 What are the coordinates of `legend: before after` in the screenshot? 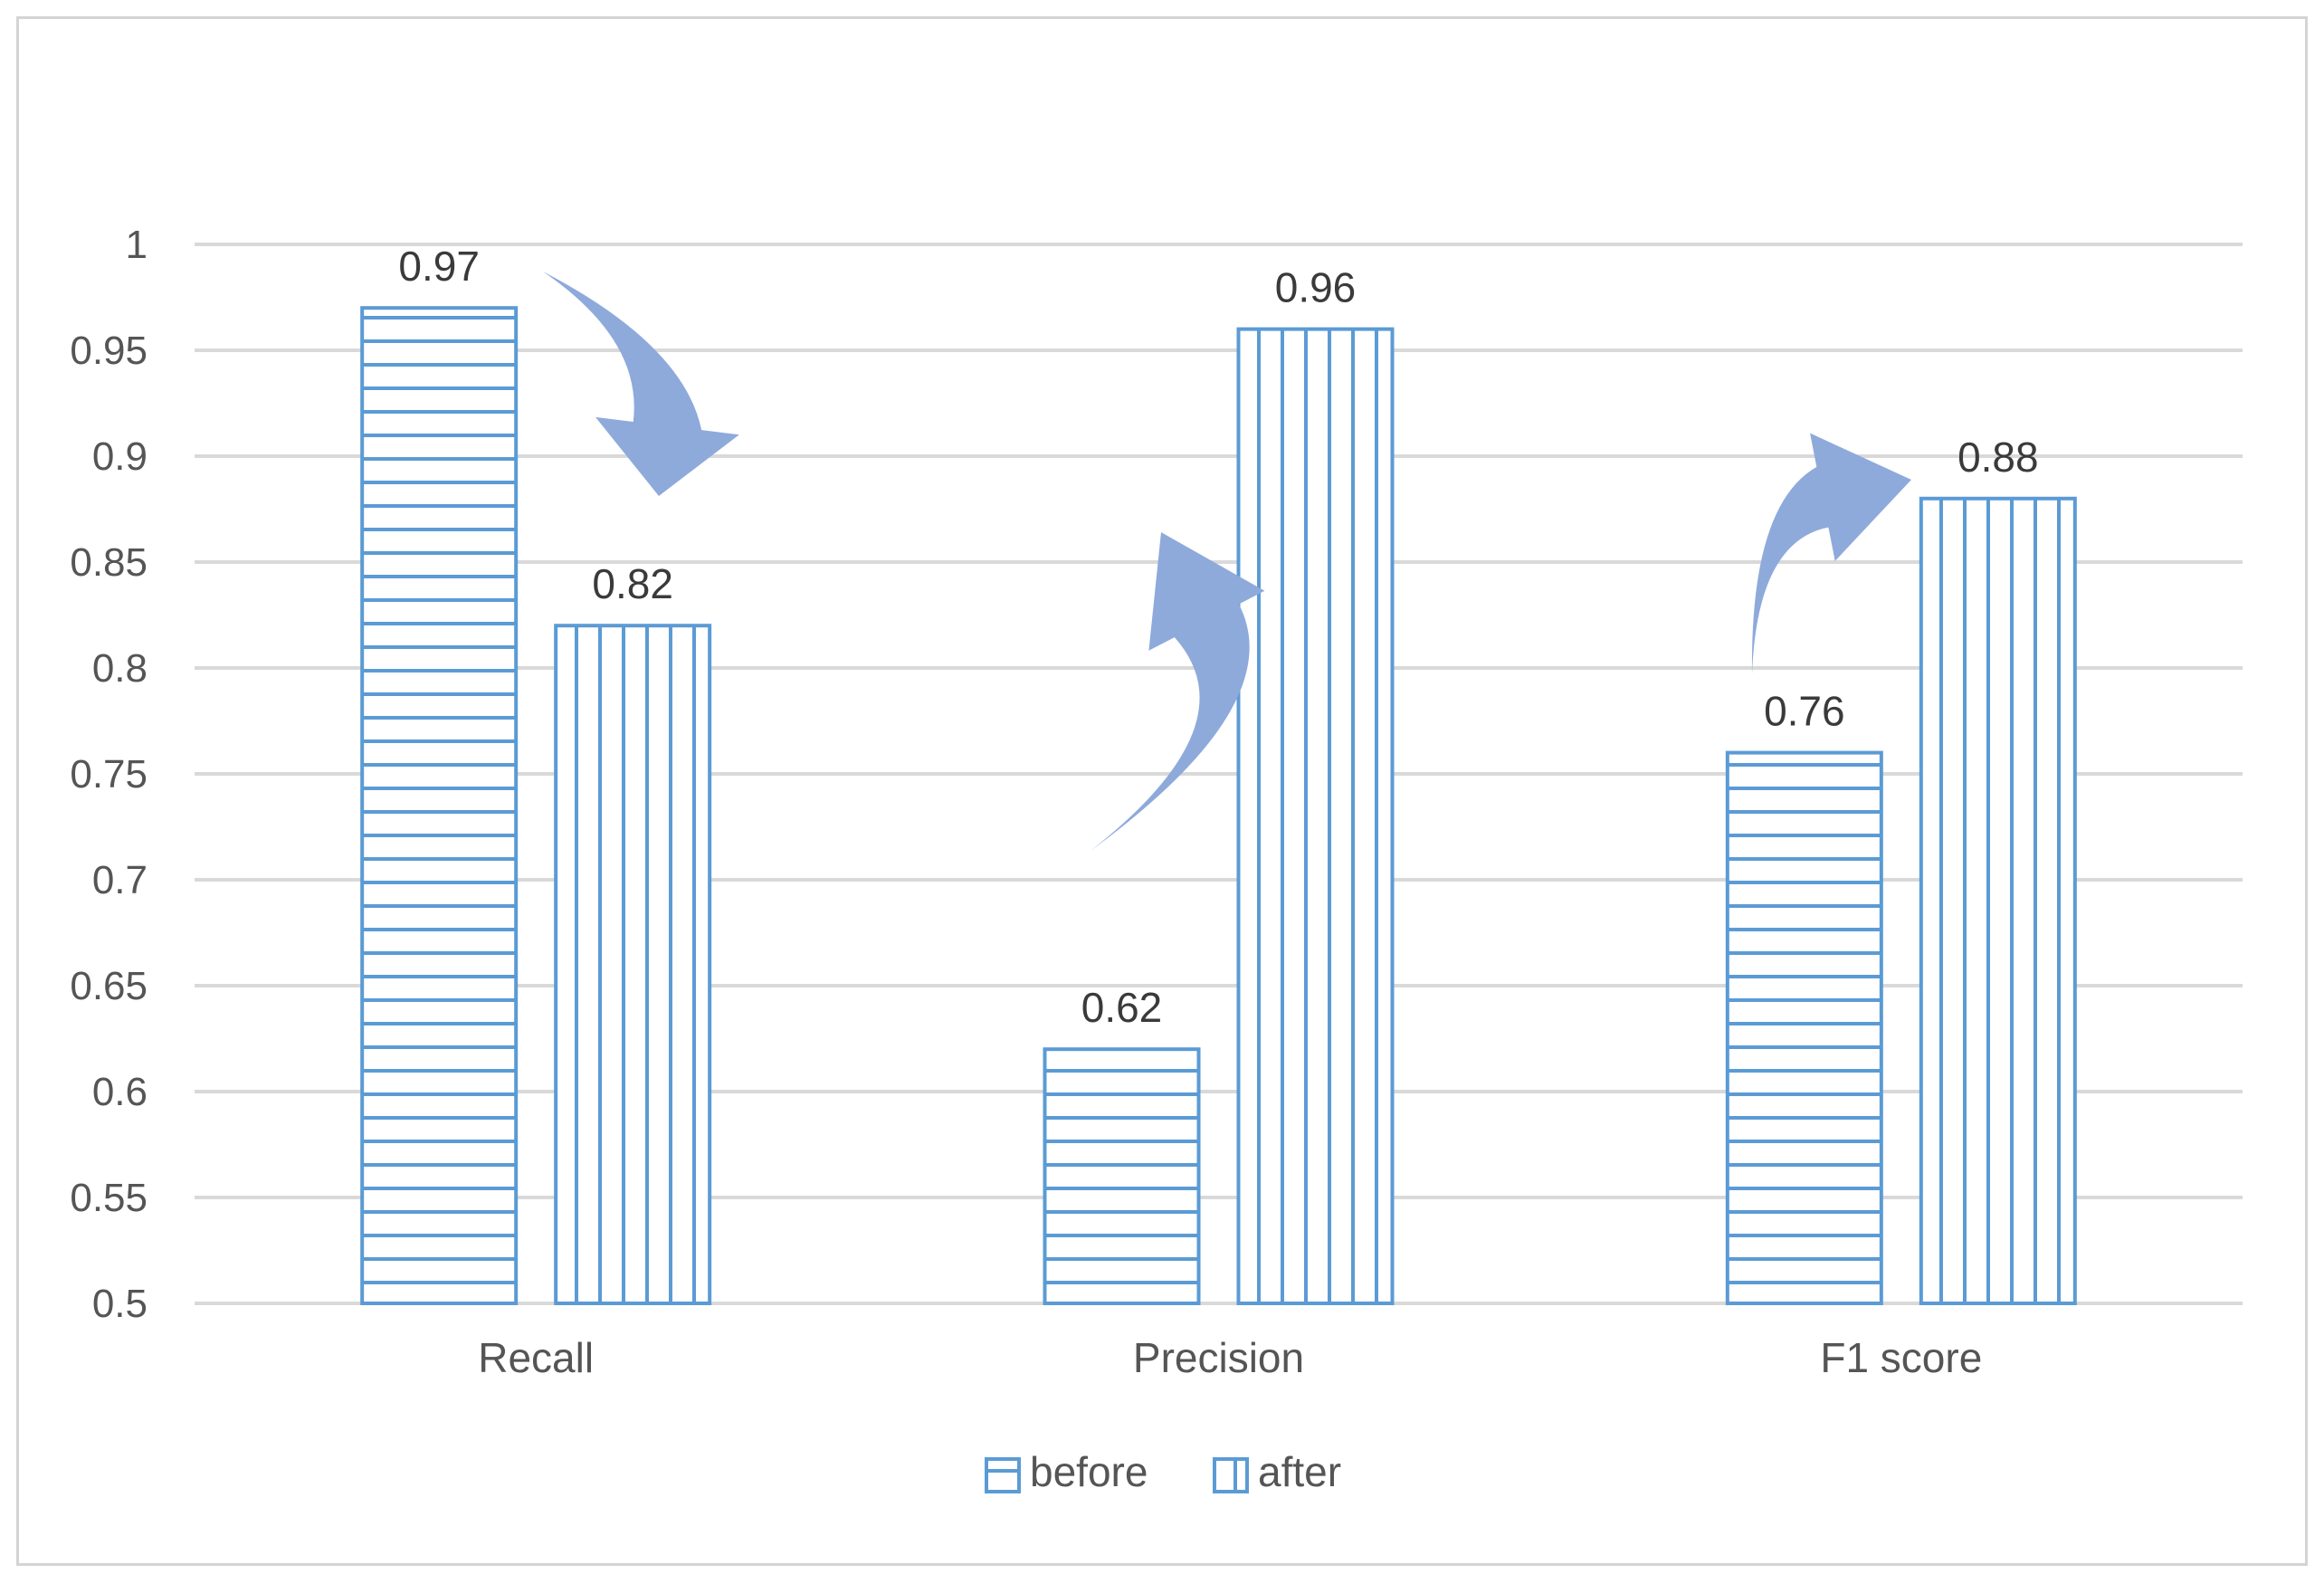 It's located at (1163, 1471).